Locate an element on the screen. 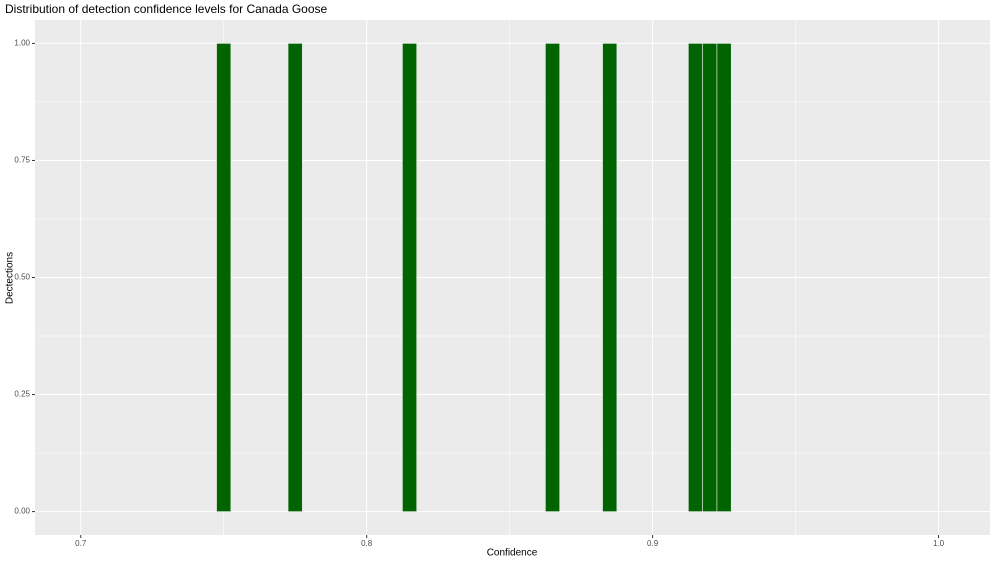 The height and width of the screenshot is (563, 1000). y-tick-label: 0.75 is located at coordinates (22, 160).